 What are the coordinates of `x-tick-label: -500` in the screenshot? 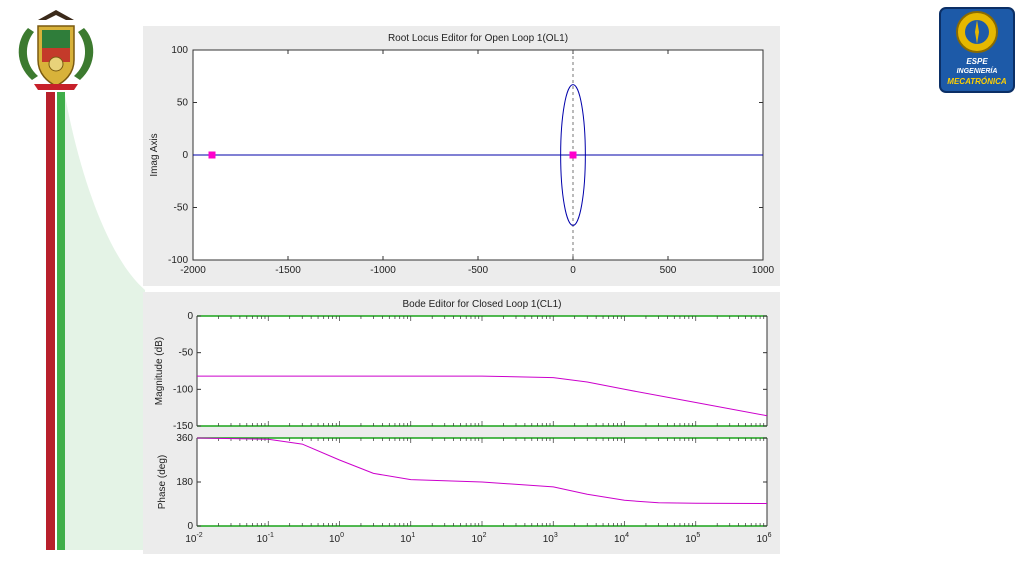 It's located at (478, 270).